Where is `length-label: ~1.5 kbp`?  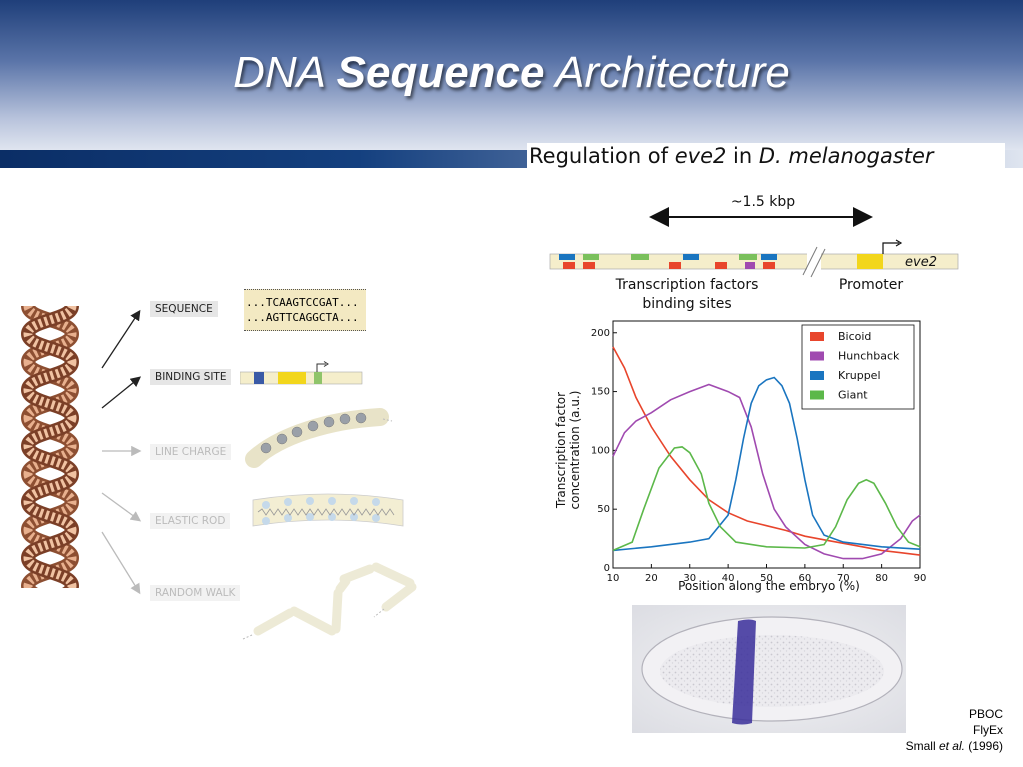
length-label: ~1.5 kbp is located at coordinates (763, 202).